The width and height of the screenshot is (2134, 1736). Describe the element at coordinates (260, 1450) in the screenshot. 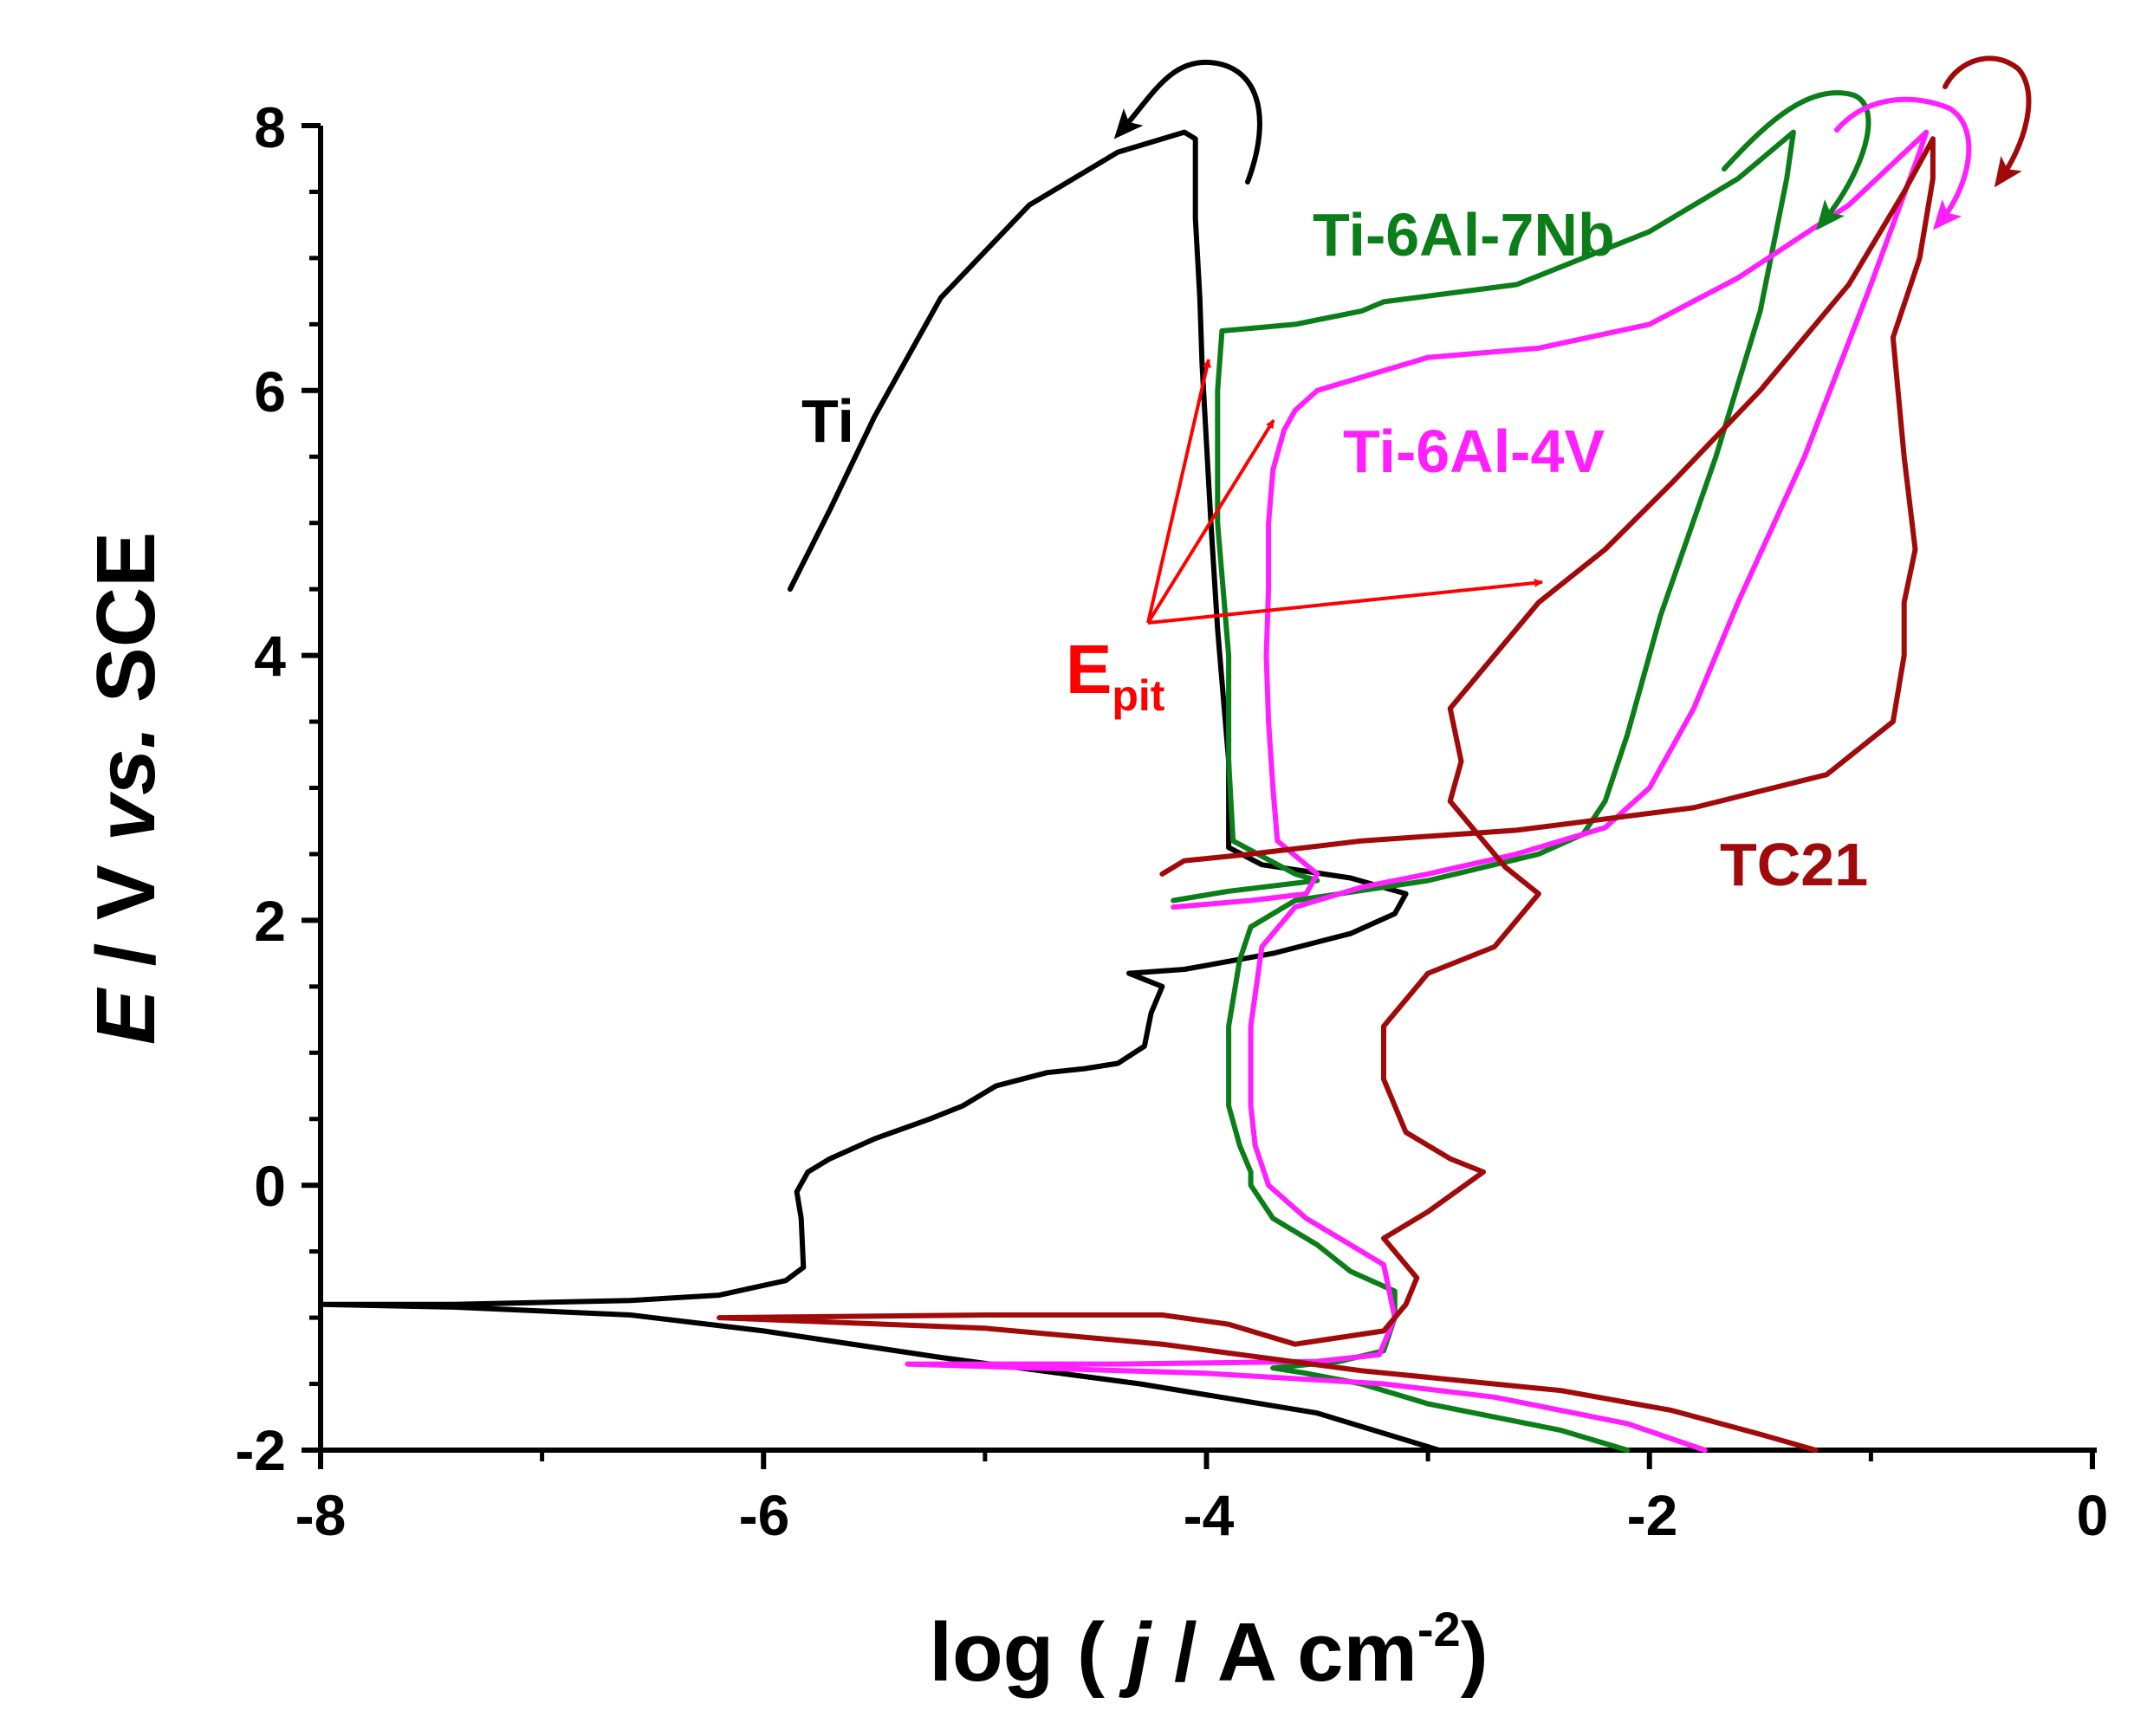

I see `y-tick-label: -2` at that location.